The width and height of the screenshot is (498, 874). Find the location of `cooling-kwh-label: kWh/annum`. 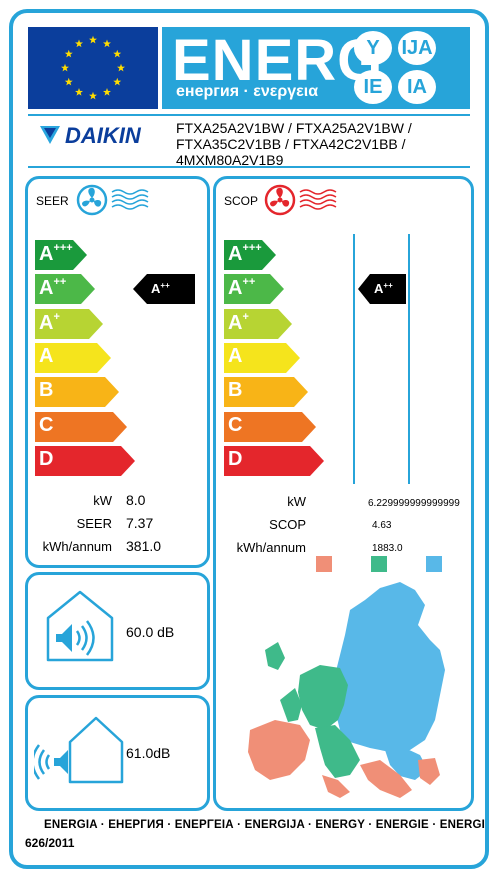

cooling-kwh-label: kWh/annum is located at coordinates (77, 546).